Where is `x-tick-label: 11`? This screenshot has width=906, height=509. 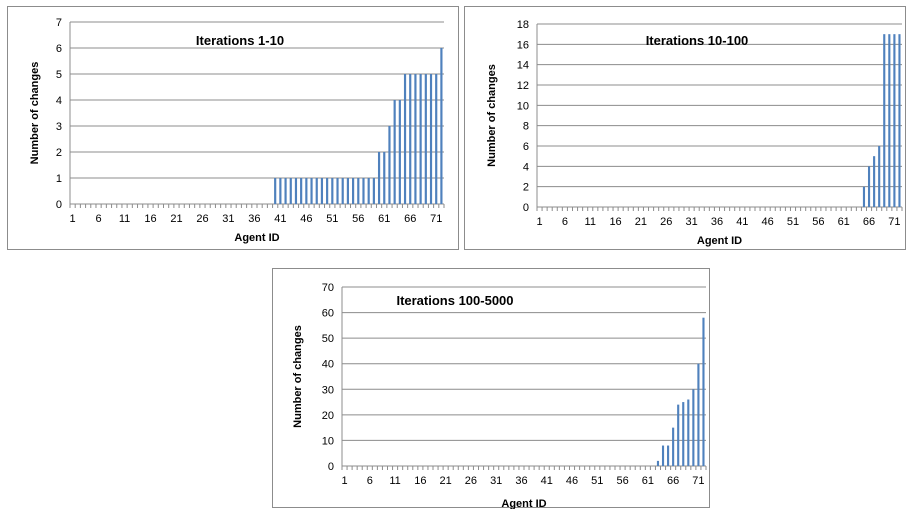 x-tick-label: 11 is located at coordinates (124, 219).